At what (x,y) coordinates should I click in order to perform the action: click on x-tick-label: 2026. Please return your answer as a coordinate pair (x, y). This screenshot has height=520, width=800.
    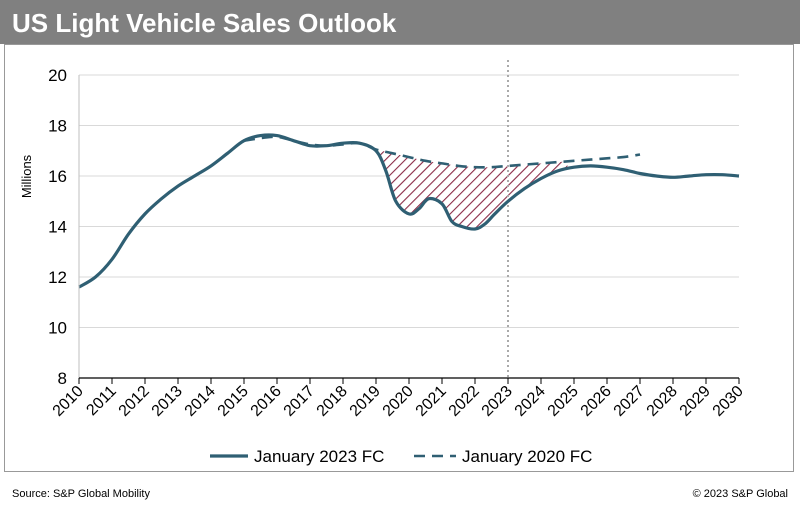
    Looking at the image, I should click on (596, 401).